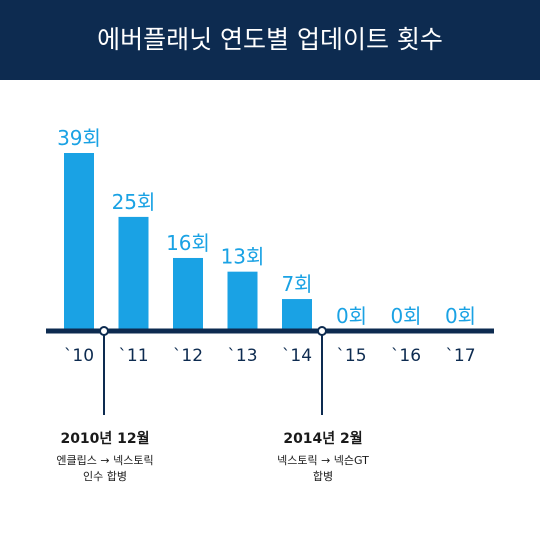  I want to click on event-1-title: 2010년 12월, so click(105, 439).